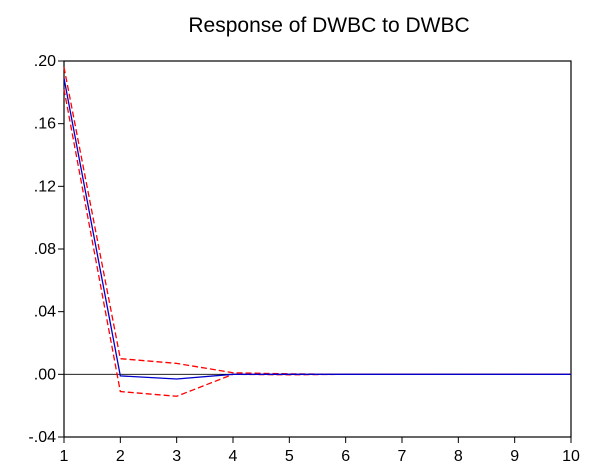 The width and height of the screenshot is (598, 476). I want to click on y-tick-label: .04, so click(45, 312).